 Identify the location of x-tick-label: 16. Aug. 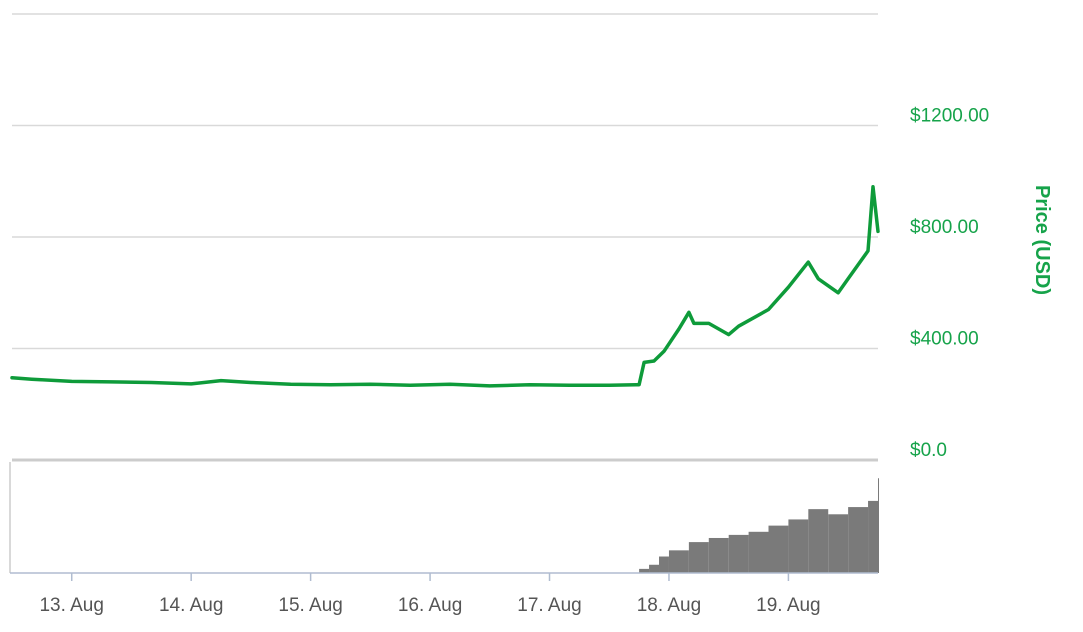
(430, 605).